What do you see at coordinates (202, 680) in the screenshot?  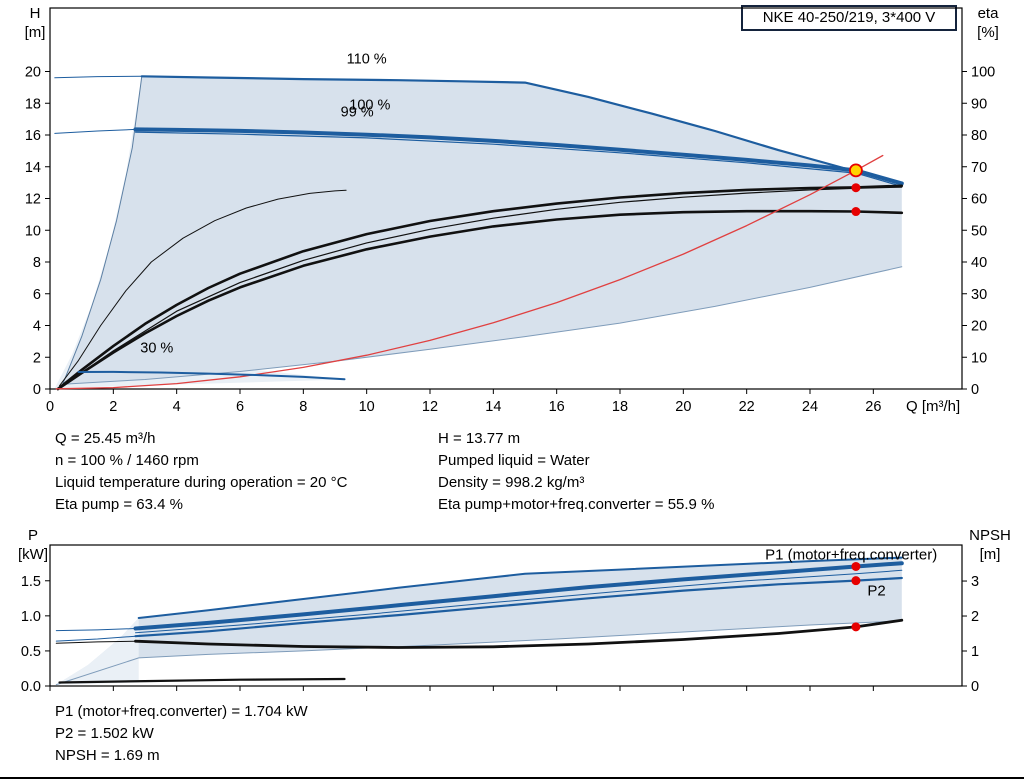 I see `p-low-speed-segment` at bounding box center [202, 680].